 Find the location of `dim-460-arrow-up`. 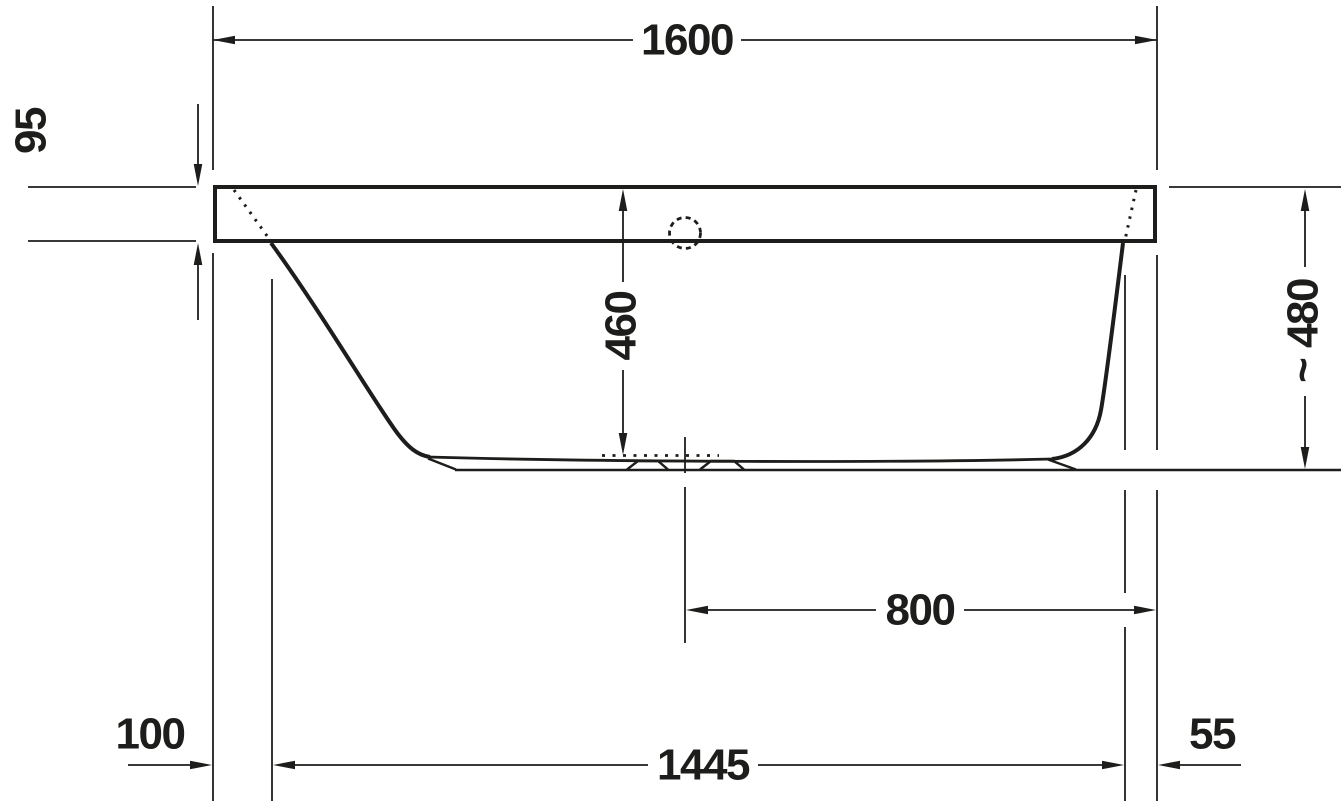

dim-460-arrow-up is located at coordinates (623, 200).